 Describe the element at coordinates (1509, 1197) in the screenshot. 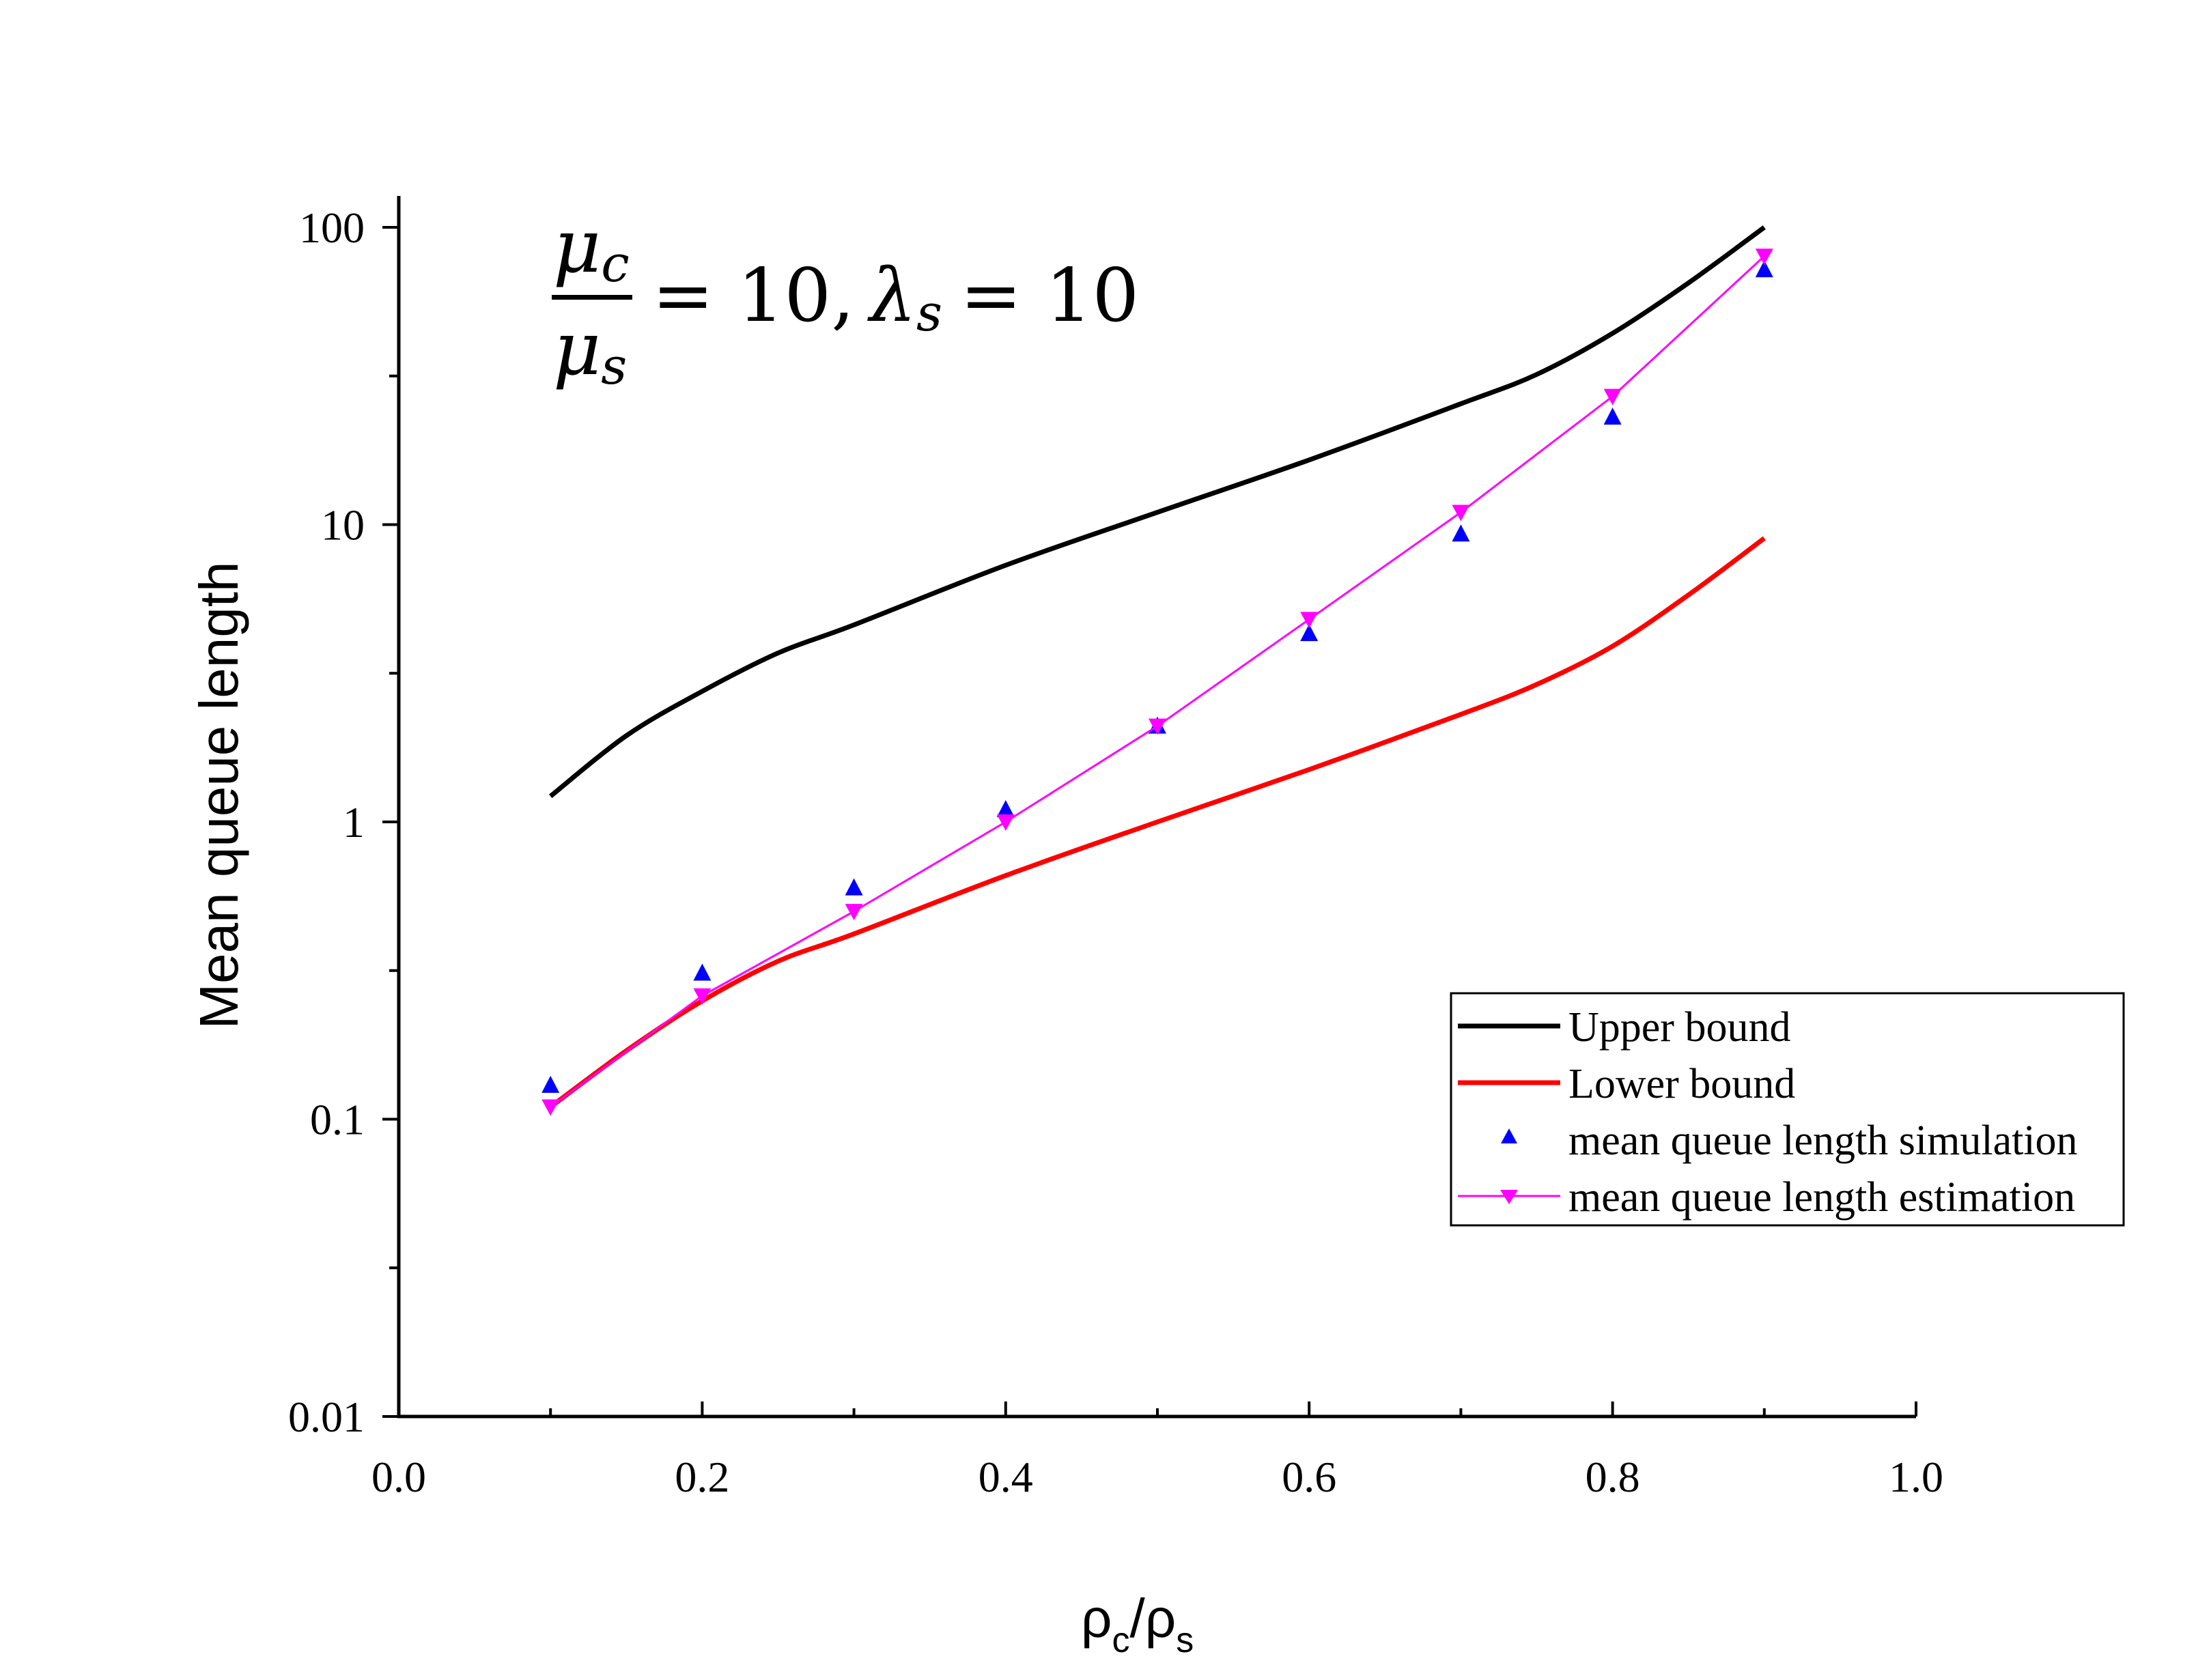

I see `legend-marker-estimation` at that location.